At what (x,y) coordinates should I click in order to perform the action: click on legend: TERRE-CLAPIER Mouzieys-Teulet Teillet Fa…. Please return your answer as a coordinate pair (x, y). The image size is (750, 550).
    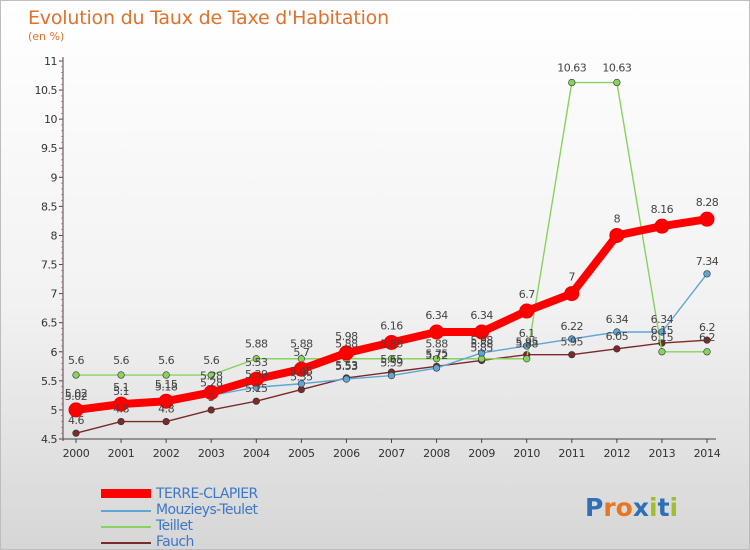
    Looking at the image, I should click on (231, 518).